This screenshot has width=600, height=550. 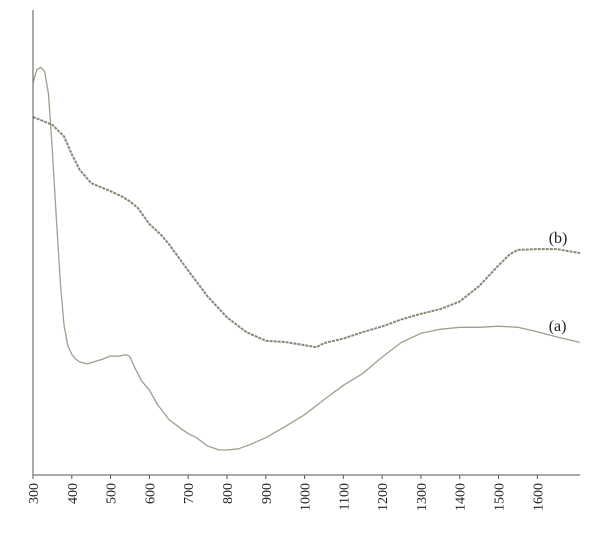 I want to click on x-tick-label: 1400, so click(x=461, y=497).